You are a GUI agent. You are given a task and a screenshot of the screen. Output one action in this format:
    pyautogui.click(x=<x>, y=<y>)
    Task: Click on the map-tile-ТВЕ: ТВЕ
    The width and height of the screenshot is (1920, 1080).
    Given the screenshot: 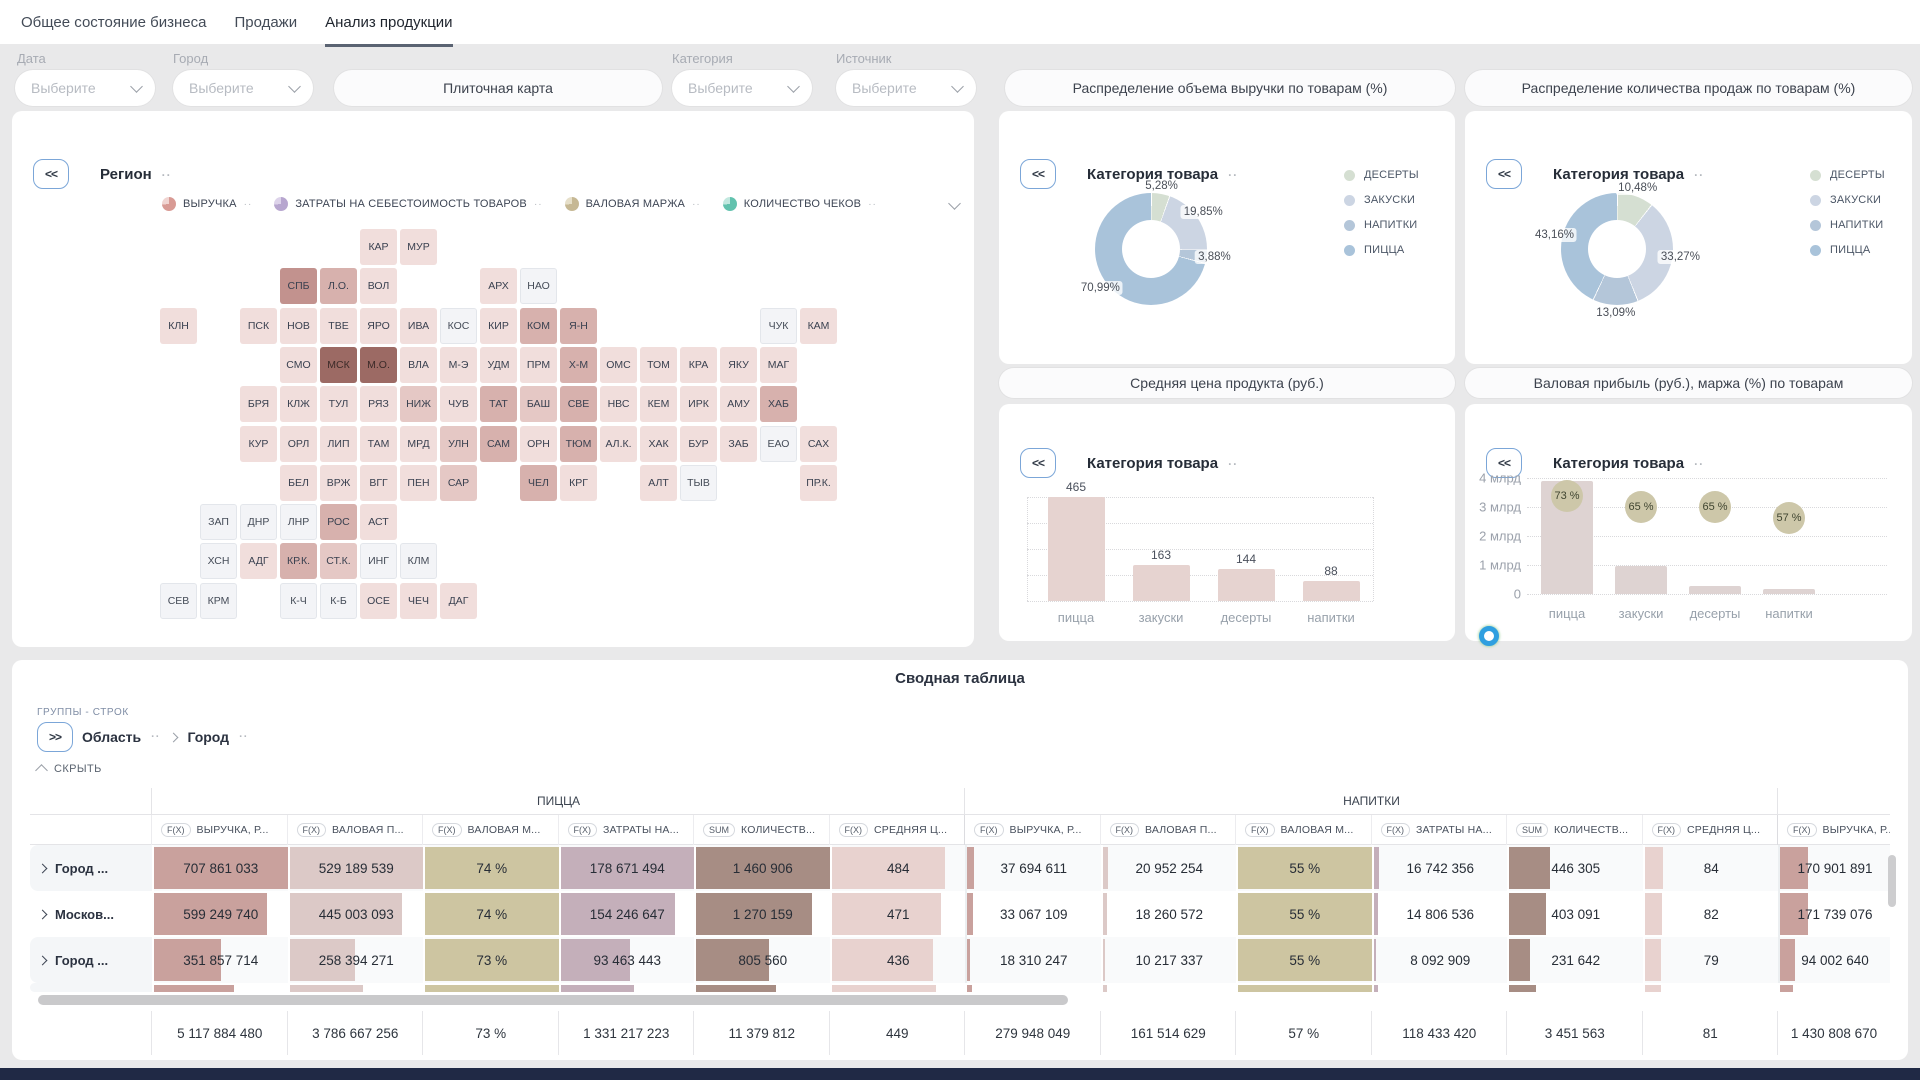 What is the action you would take?
    pyautogui.click(x=338, y=325)
    